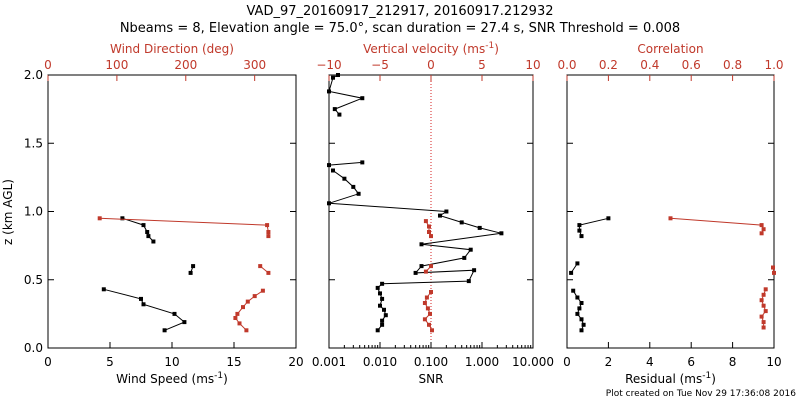 This screenshot has height=400, width=800. What do you see at coordinates (400, 11) in the screenshot?
I see `figure-title-line-1: VAD_97_20160917_212917, 20160917.212932` at bounding box center [400, 11].